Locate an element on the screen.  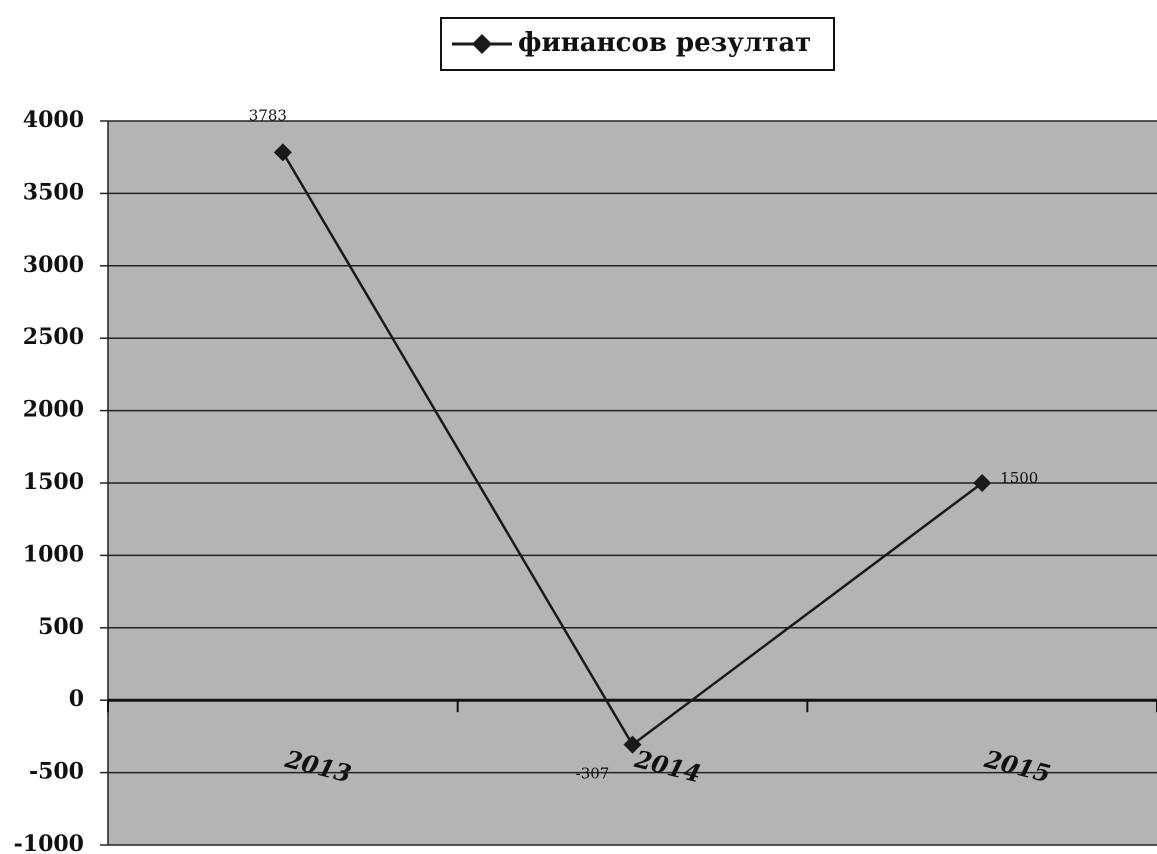
y-tick-label: -1000 is located at coordinates (49, 842).